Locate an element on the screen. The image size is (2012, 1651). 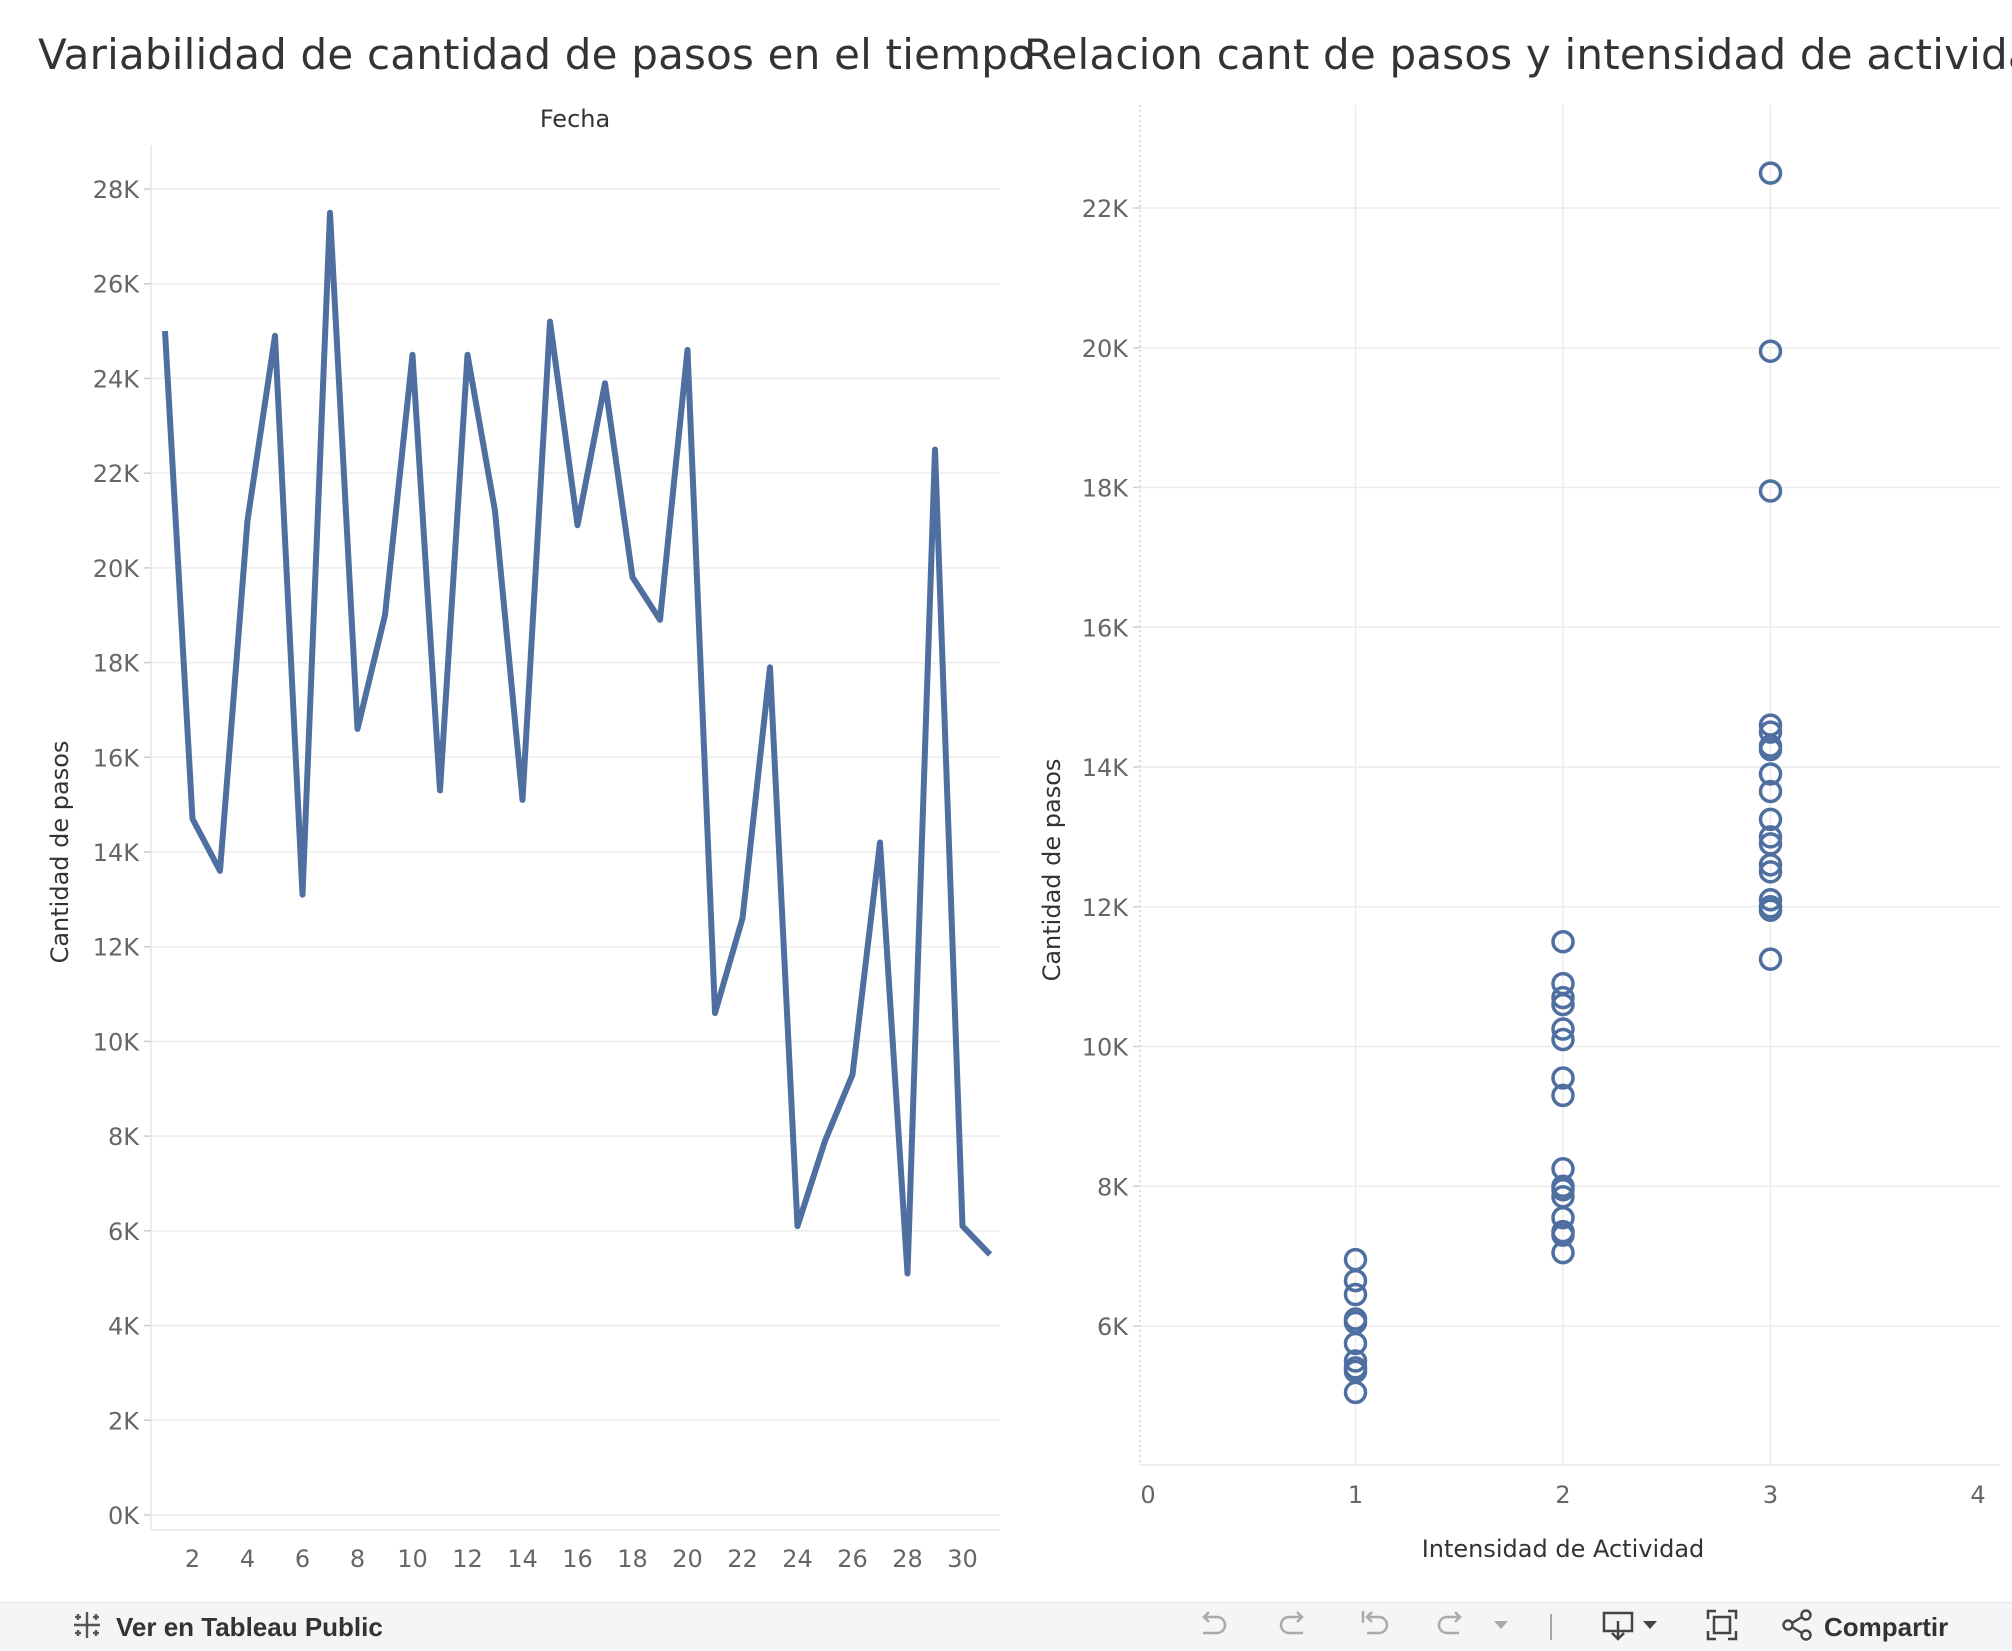
x-tick-label: 3 is located at coordinates (1770, 1495).